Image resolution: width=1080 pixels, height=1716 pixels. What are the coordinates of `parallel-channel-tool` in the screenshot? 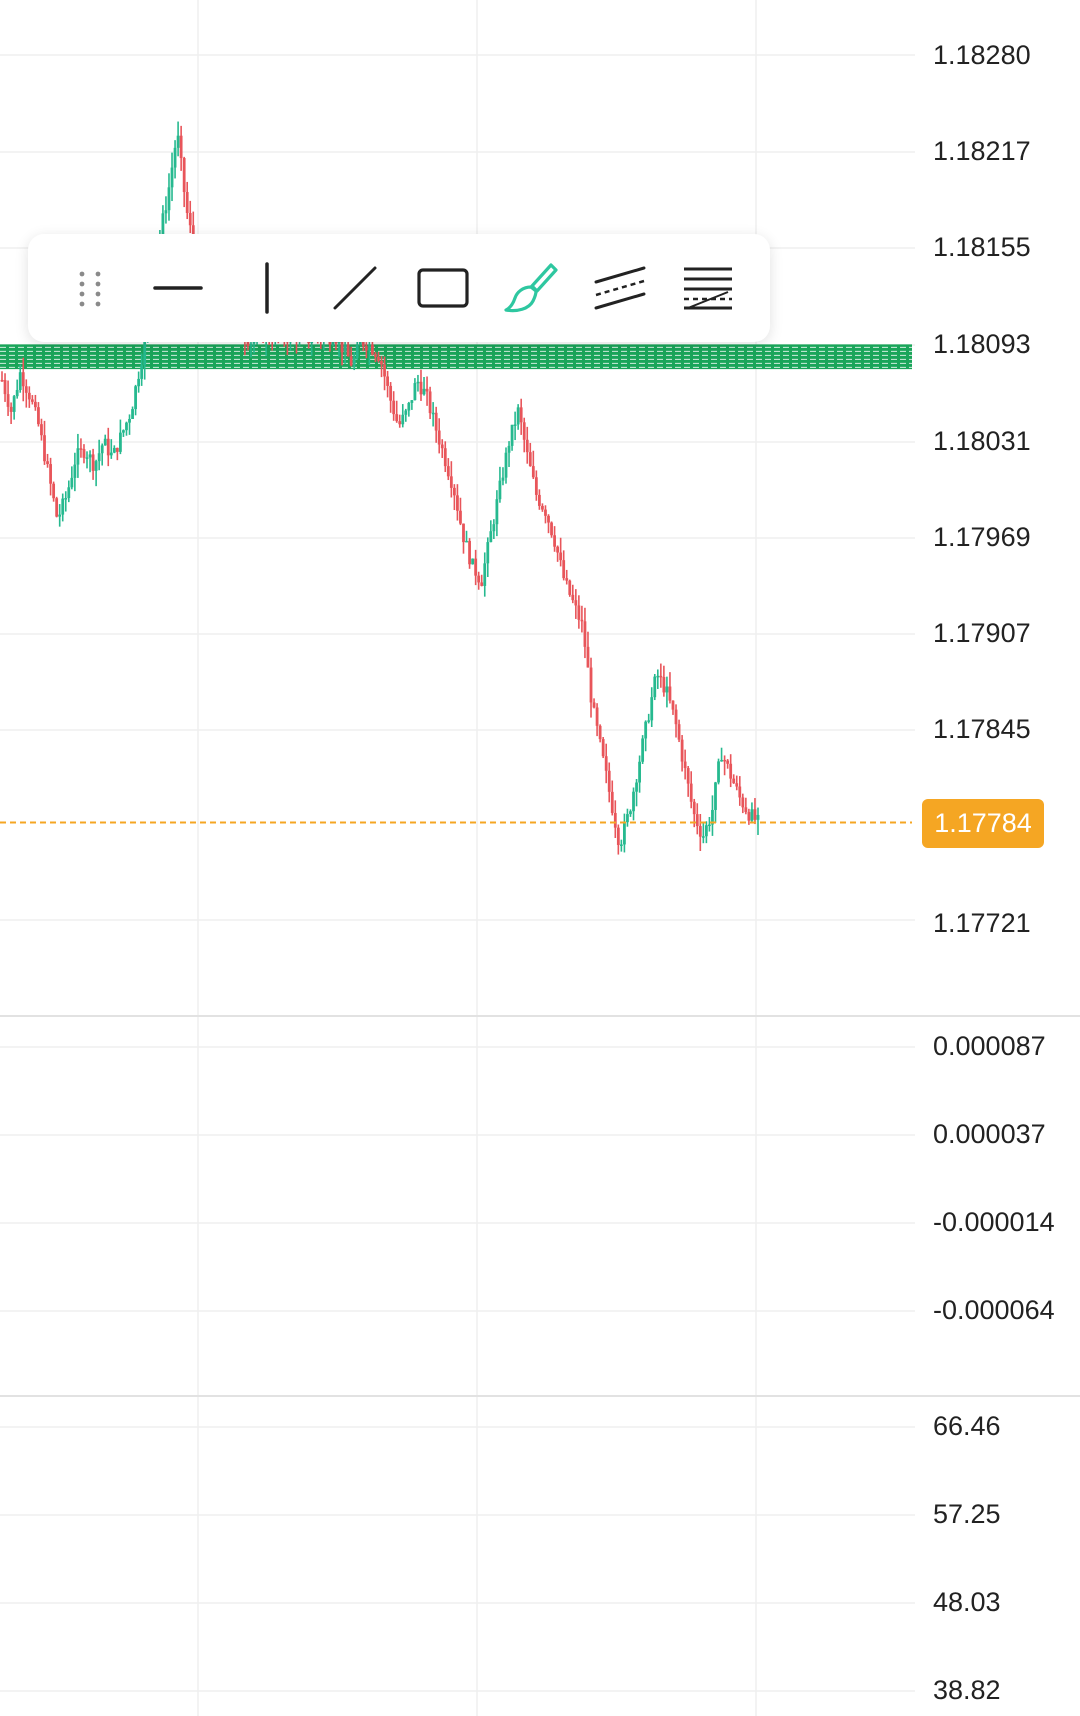 It's located at (620, 288).